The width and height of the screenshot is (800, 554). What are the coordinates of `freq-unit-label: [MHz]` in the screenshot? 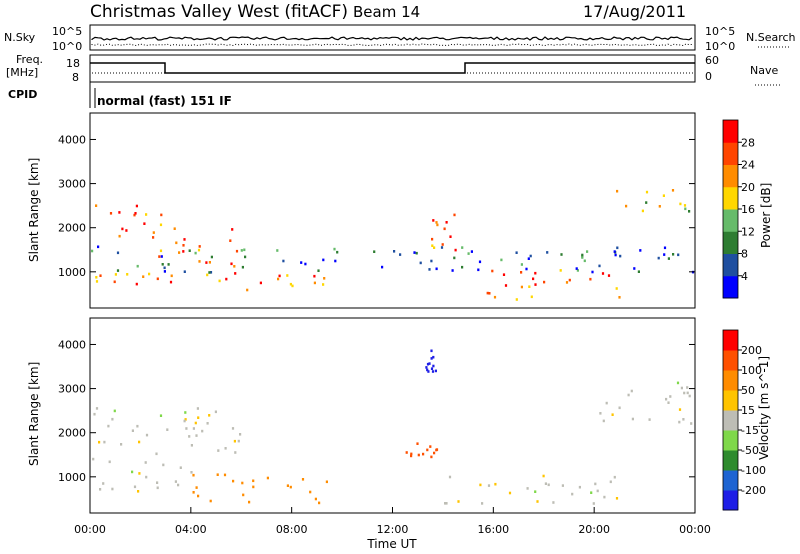 It's located at (22, 72).